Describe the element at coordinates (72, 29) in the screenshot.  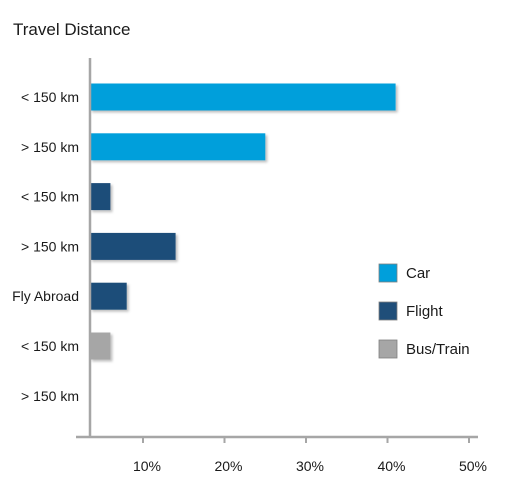
I see `chart-title: Travel Distance` at that location.